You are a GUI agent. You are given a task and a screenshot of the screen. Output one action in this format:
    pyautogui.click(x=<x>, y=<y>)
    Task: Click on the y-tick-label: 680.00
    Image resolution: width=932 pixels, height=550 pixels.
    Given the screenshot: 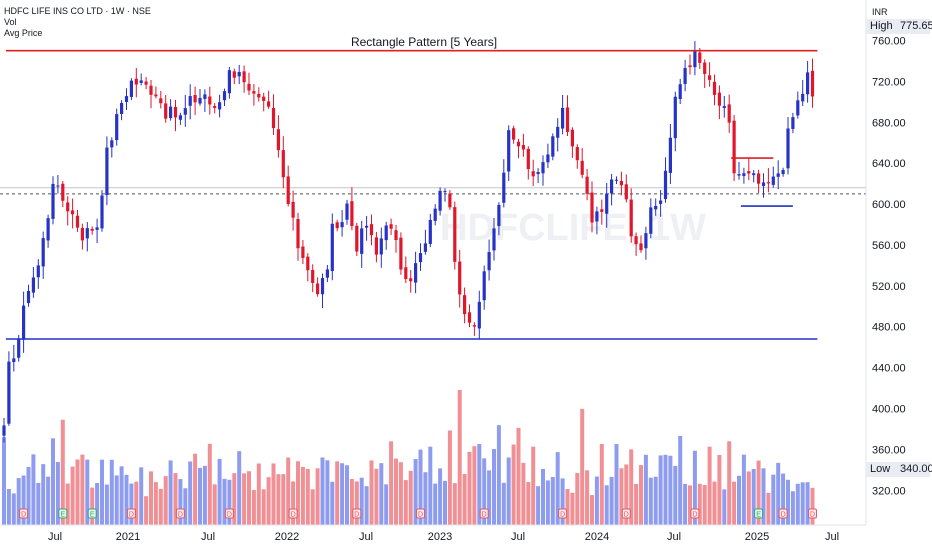 What is the action you would take?
    pyautogui.click(x=889, y=123)
    